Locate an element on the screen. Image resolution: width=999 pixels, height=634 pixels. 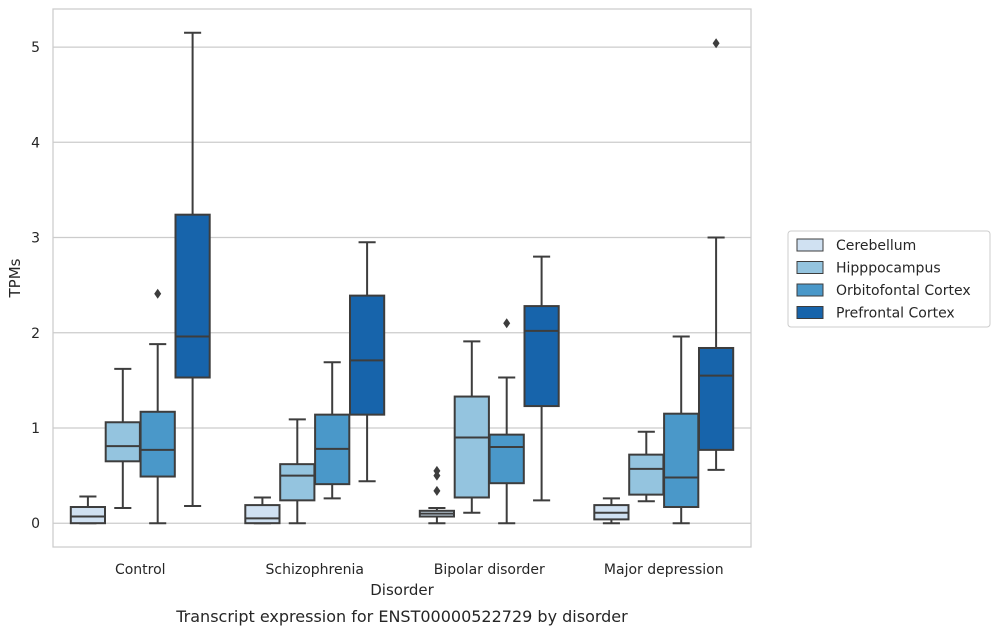
legend-label: Hipppocampus is located at coordinates (888, 269).